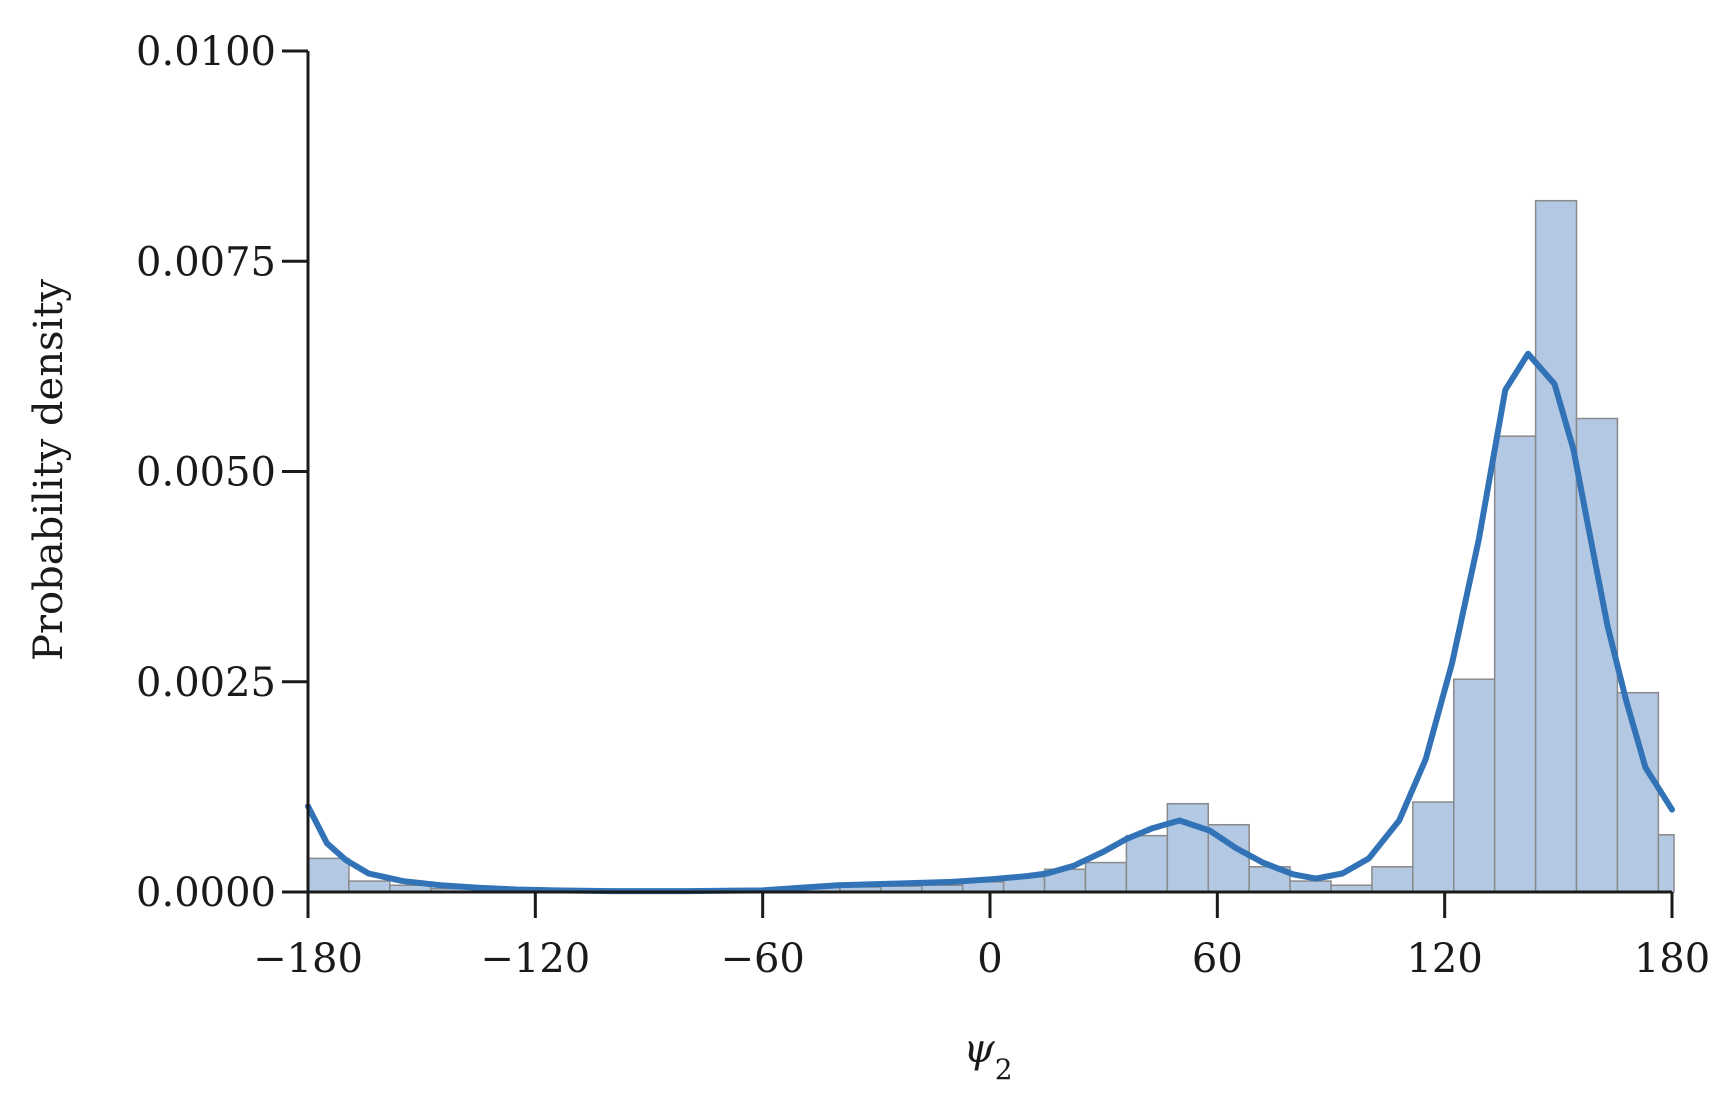  I want to click on x-tick-label: −60, so click(762, 959).